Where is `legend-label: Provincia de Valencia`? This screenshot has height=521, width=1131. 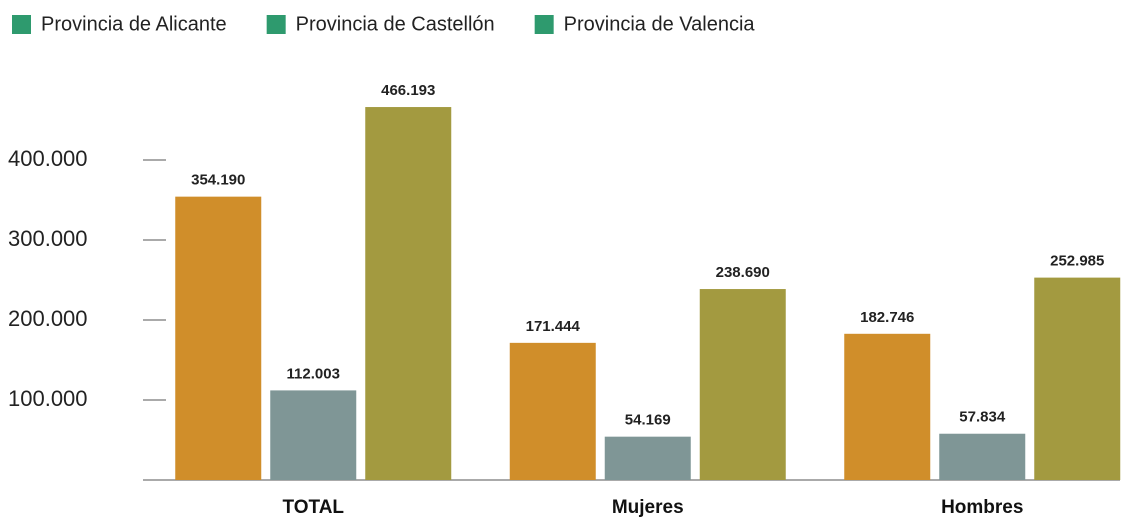
legend-label: Provincia de Valencia is located at coordinates (660, 24).